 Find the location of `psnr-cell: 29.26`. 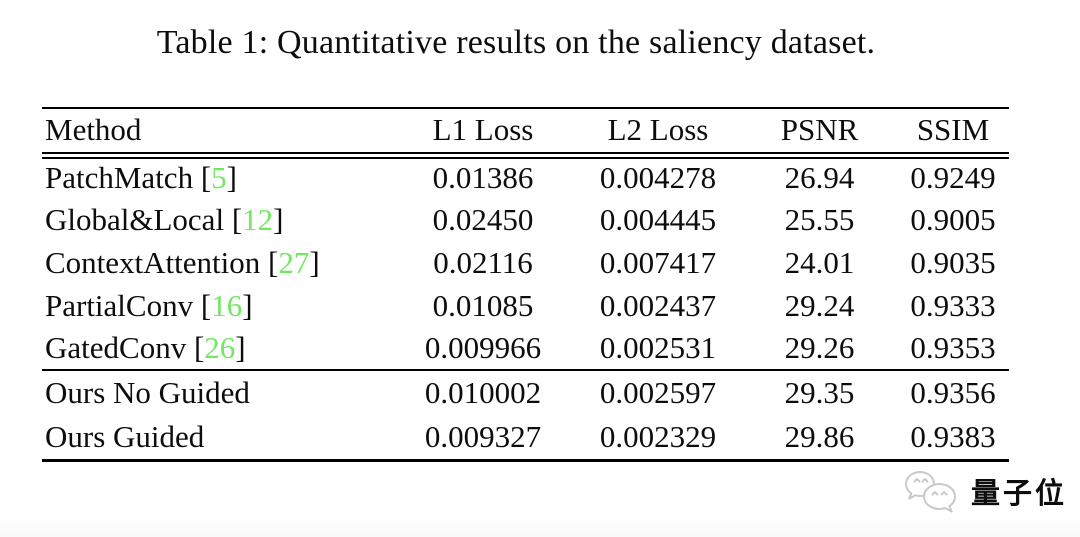

psnr-cell: 29.26 is located at coordinates (819, 347).